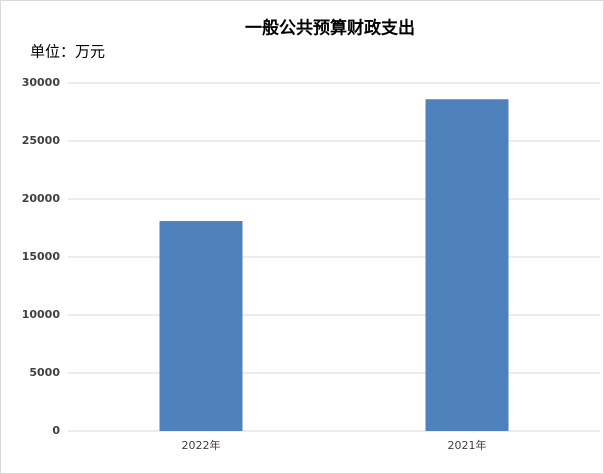 The height and width of the screenshot is (474, 604). What do you see at coordinates (41, 82) in the screenshot?
I see `y-tick-label: 30000` at bounding box center [41, 82].